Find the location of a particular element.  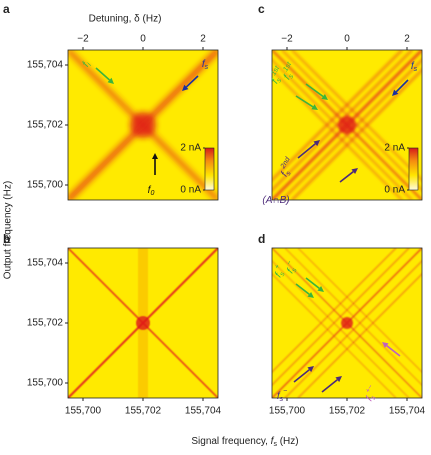

x-label-part: Signal frequency, is located at coordinates (230, 441).